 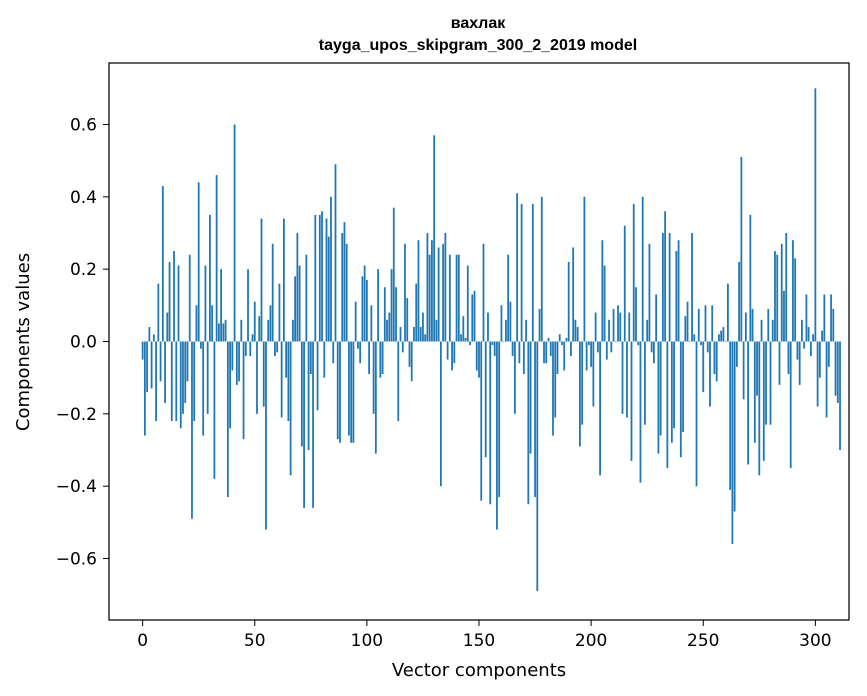 What do you see at coordinates (76, 415) in the screenshot?
I see `y-tick-label: −0.2` at bounding box center [76, 415].